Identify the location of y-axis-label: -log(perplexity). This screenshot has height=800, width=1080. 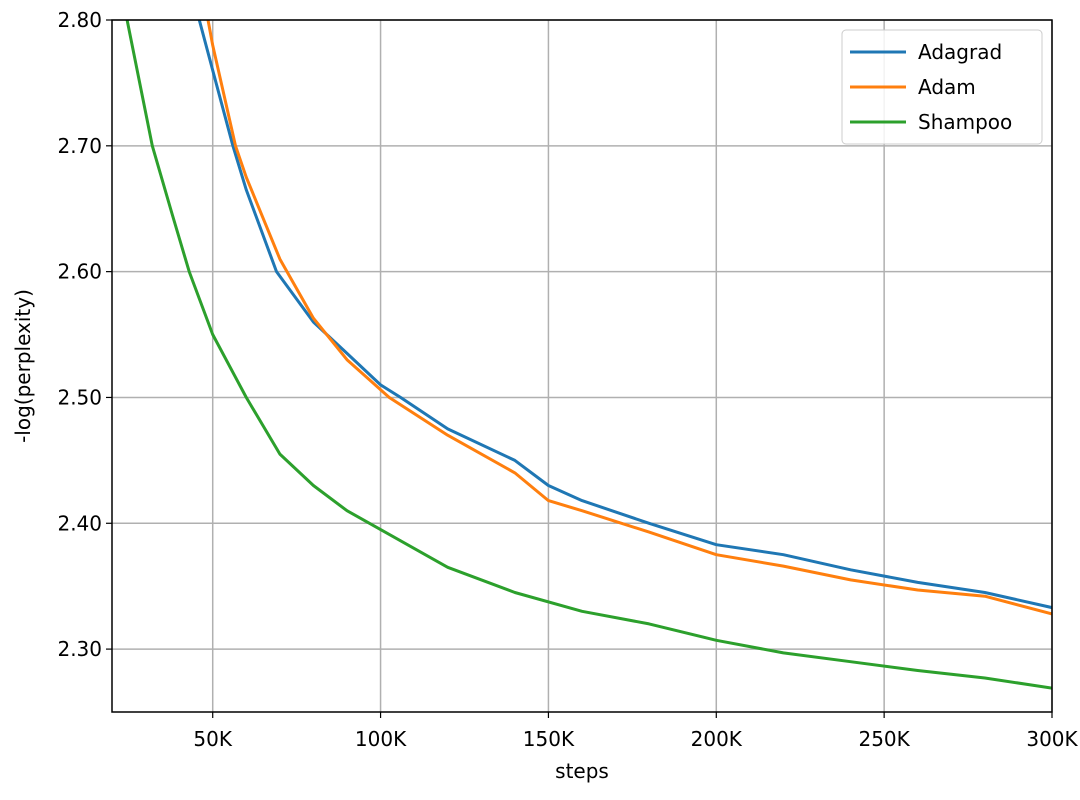
(23, 366).